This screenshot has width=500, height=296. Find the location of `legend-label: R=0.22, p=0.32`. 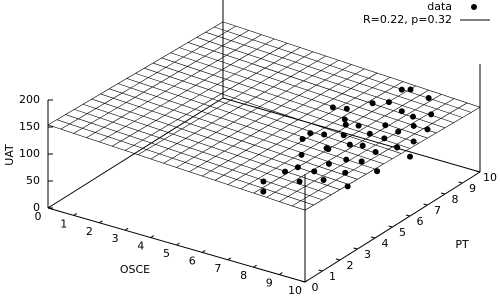

legend-label: R=0.22, p=0.32 is located at coordinates (407, 19).